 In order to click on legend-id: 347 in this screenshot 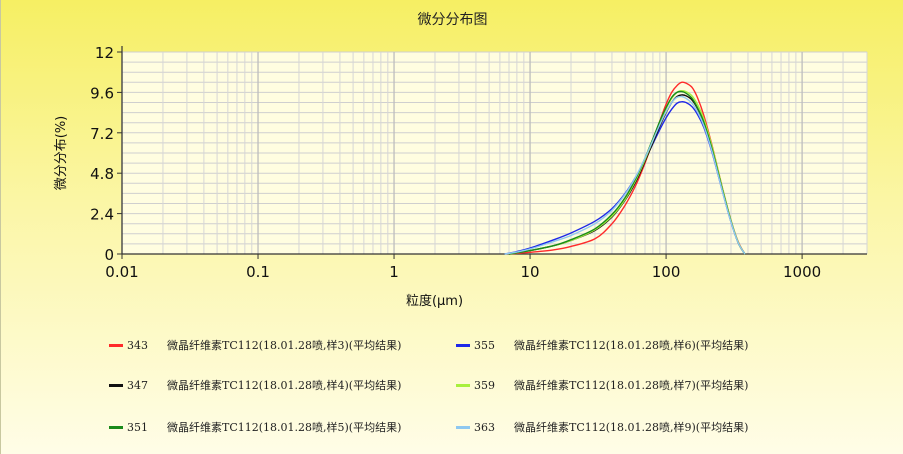, I will do `click(137, 385)`.